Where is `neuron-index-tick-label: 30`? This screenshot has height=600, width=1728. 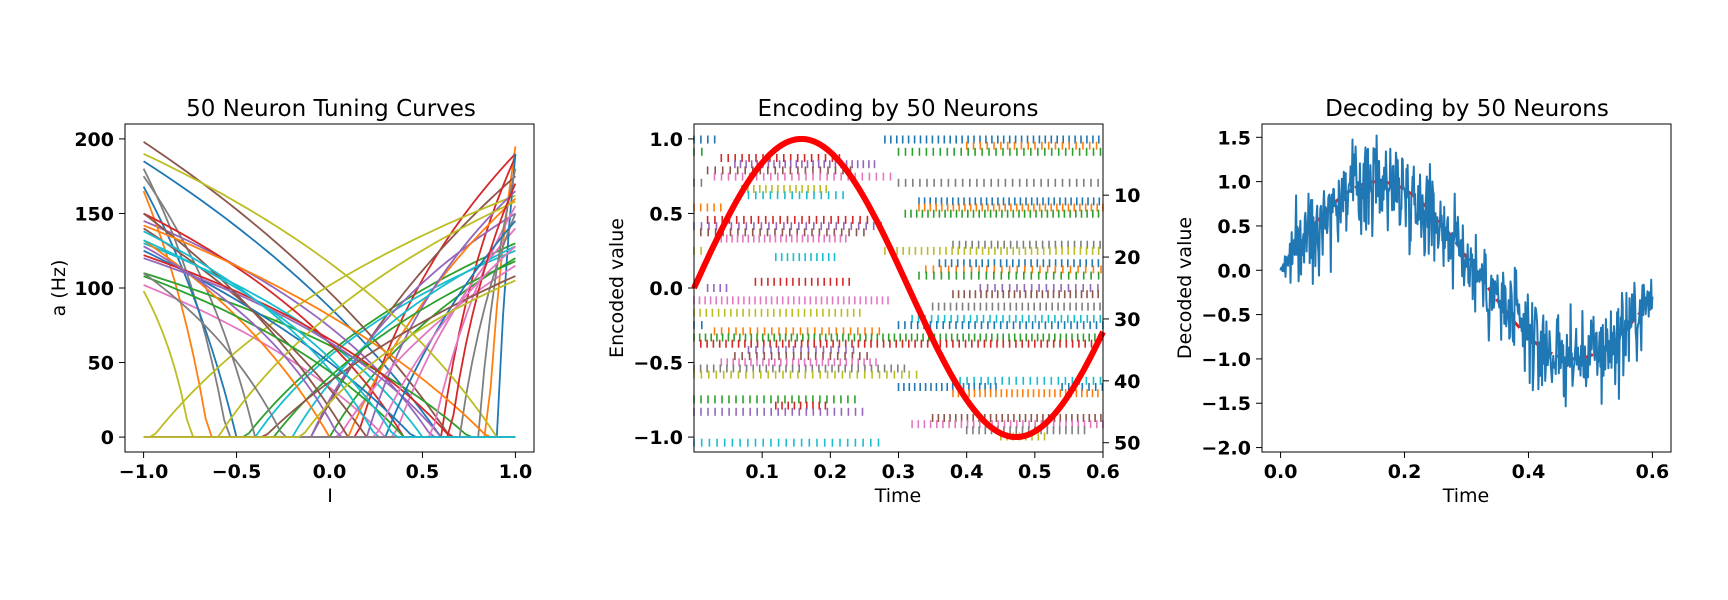 neuron-index-tick-label: 30 is located at coordinates (1127, 320).